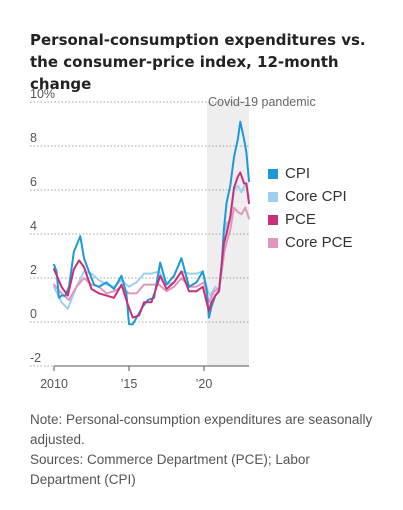 Image resolution: width=403 pixels, height=510 pixels. I want to click on chart-legend: CPI Core CPI PCE Core PCE, so click(310, 208).